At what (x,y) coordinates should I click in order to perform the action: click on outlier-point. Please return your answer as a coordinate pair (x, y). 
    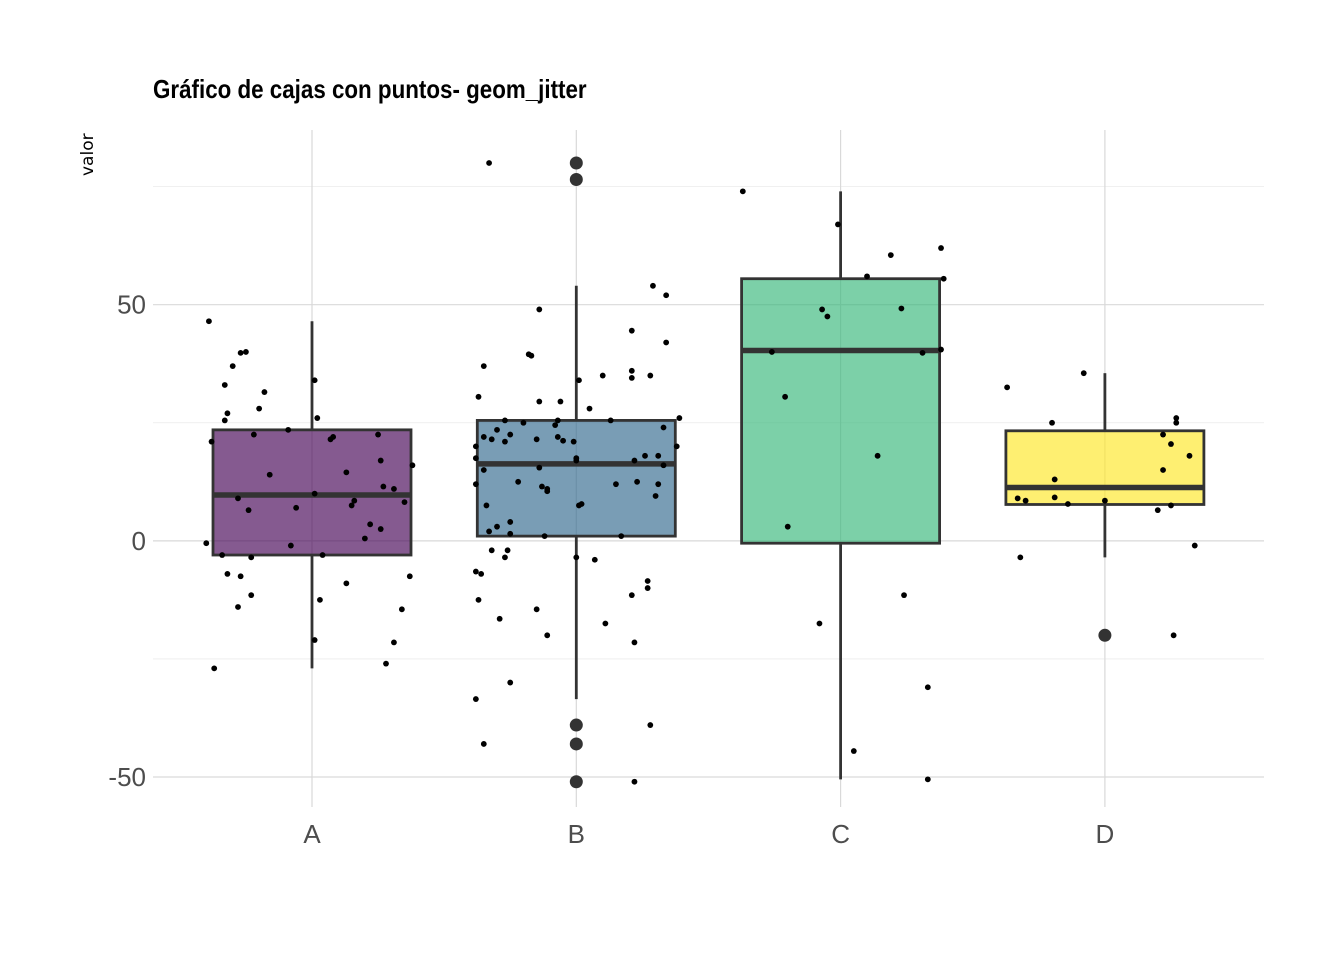
    Looking at the image, I should click on (576, 725).